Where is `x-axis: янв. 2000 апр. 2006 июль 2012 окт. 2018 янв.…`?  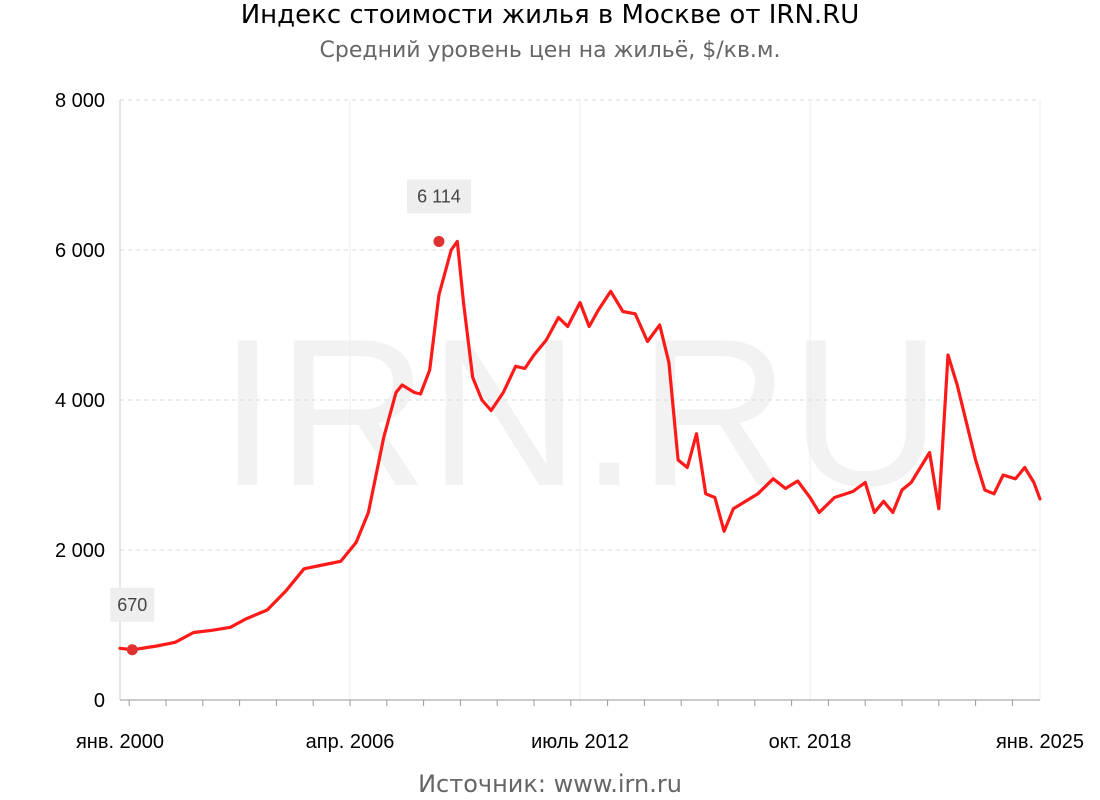 x-axis: янв. 2000 апр. 2006 июль 2012 окт. 2018 янв.… is located at coordinates (580, 726).